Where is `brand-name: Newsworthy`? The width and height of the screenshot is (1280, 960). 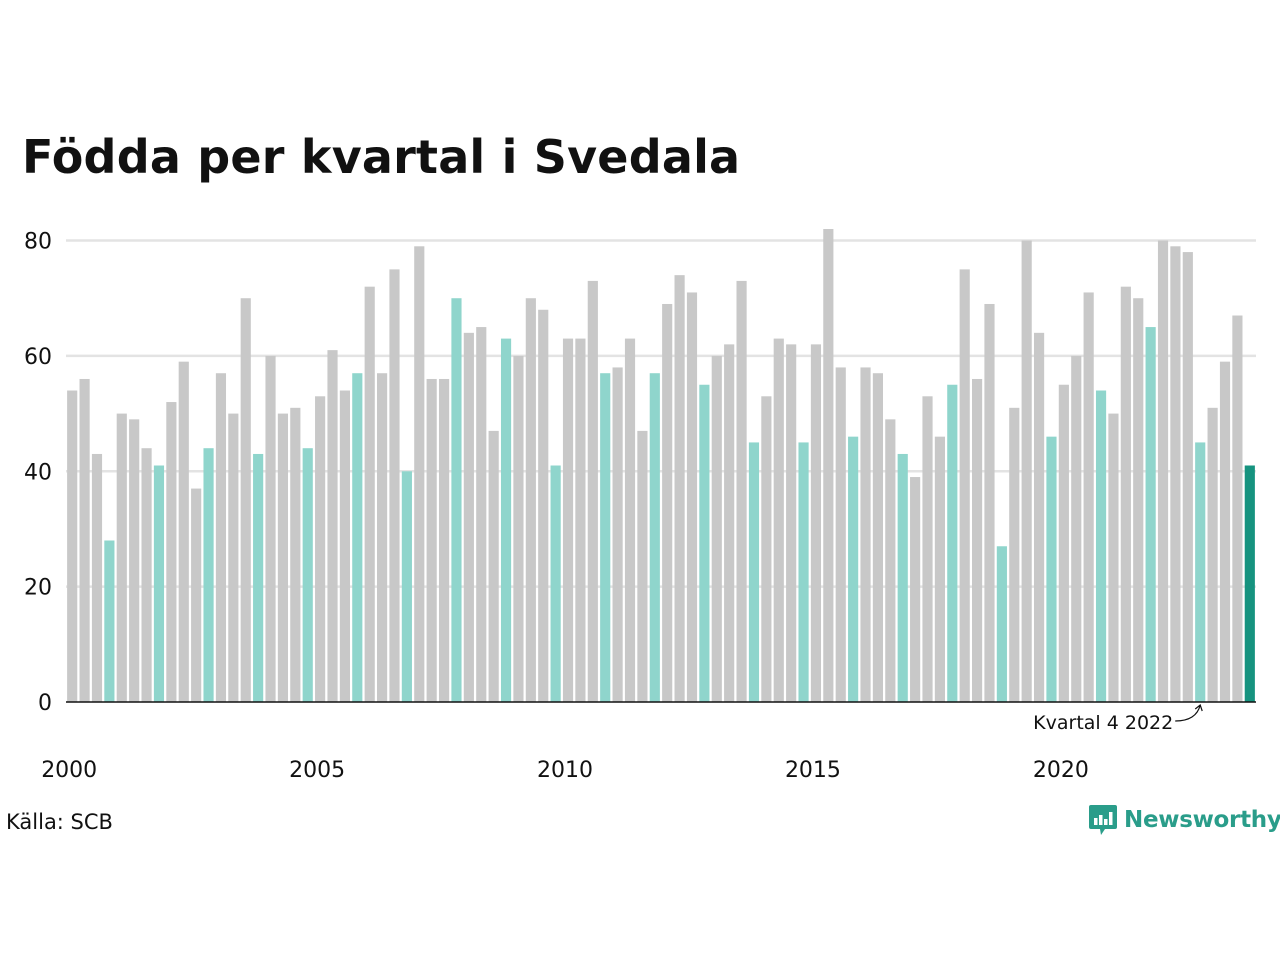 brand-name: Newsworthy is located at coordinates (1202, 820).